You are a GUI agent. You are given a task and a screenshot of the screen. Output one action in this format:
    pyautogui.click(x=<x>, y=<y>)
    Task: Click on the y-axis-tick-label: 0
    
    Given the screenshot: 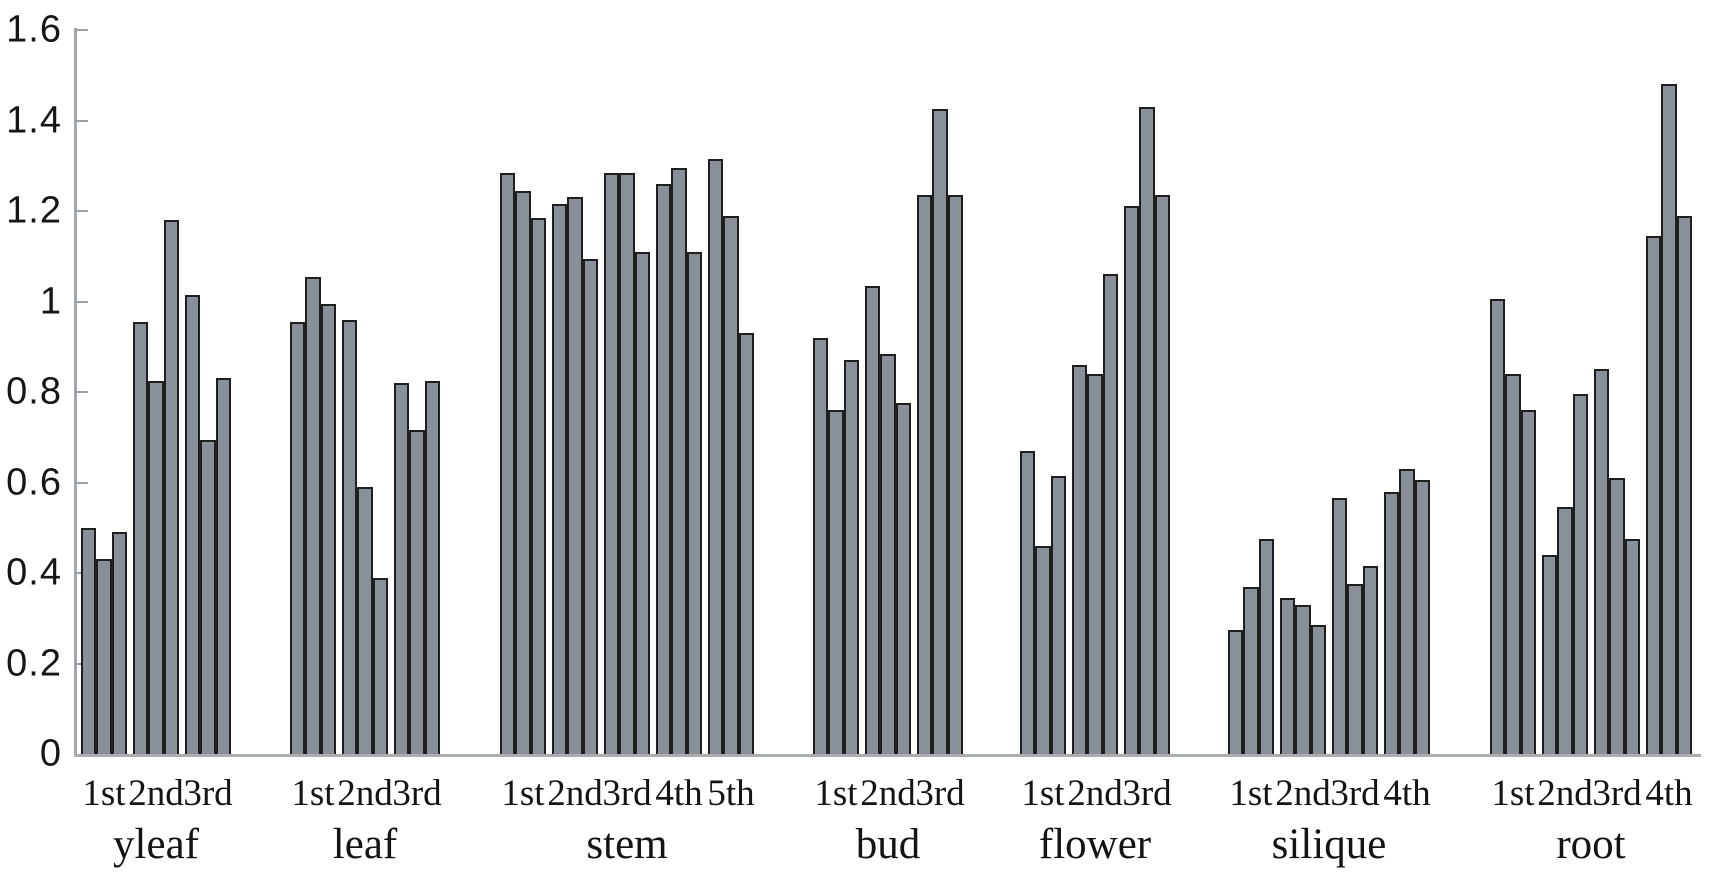 What is the action you would take?
    pyautogui.click(x=50, y=753)
    